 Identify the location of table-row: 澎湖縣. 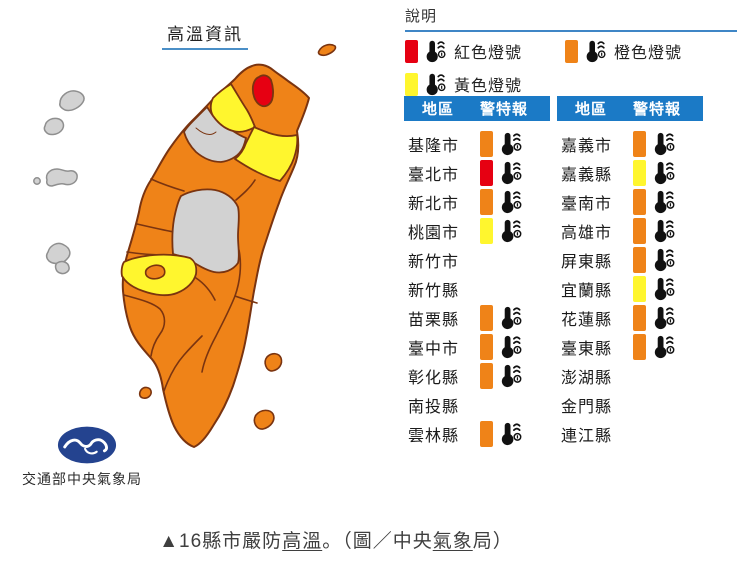
(630, 375).